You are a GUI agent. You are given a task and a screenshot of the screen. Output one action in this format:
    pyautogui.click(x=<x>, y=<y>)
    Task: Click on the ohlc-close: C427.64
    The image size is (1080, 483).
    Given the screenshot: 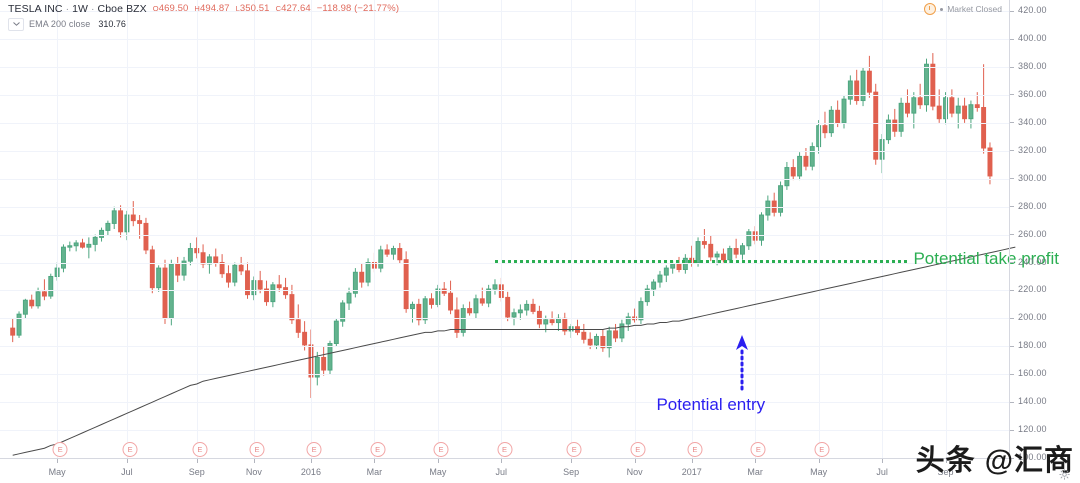 What is the action you would take?
    pyautogui.click(x=293, y=9)
    